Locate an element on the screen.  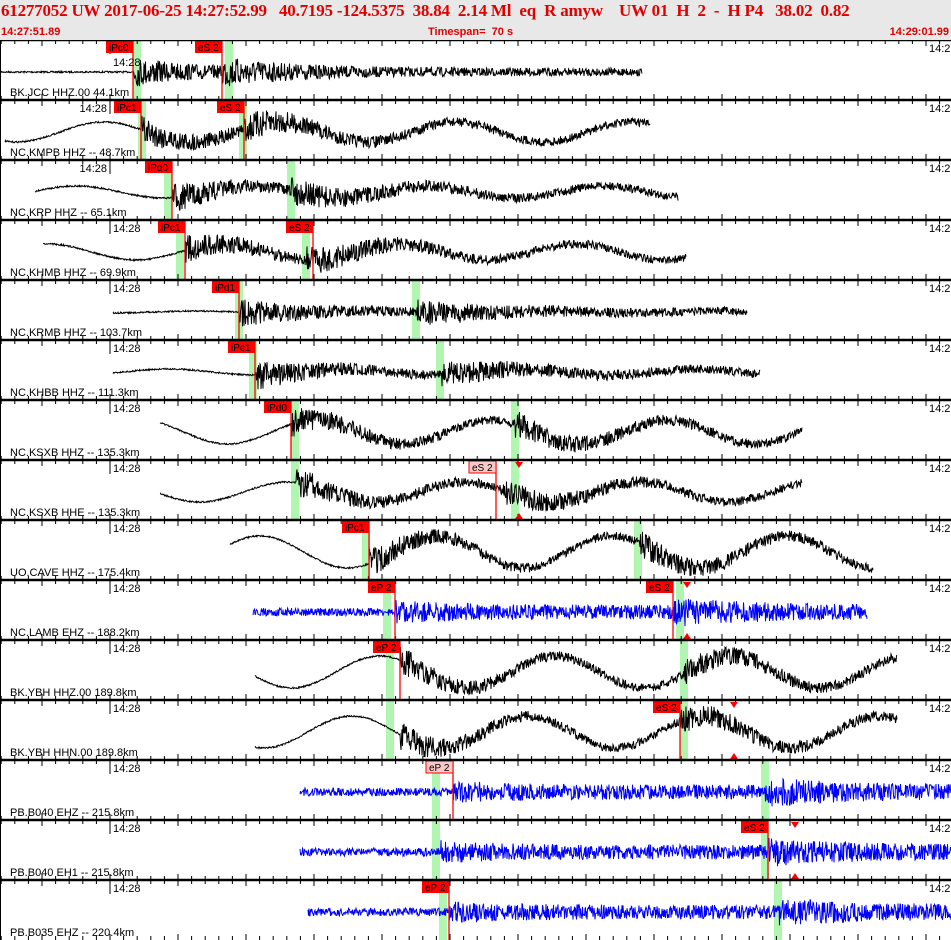
start-time: 14:27:51.89 is located at coordinates (31, 32).